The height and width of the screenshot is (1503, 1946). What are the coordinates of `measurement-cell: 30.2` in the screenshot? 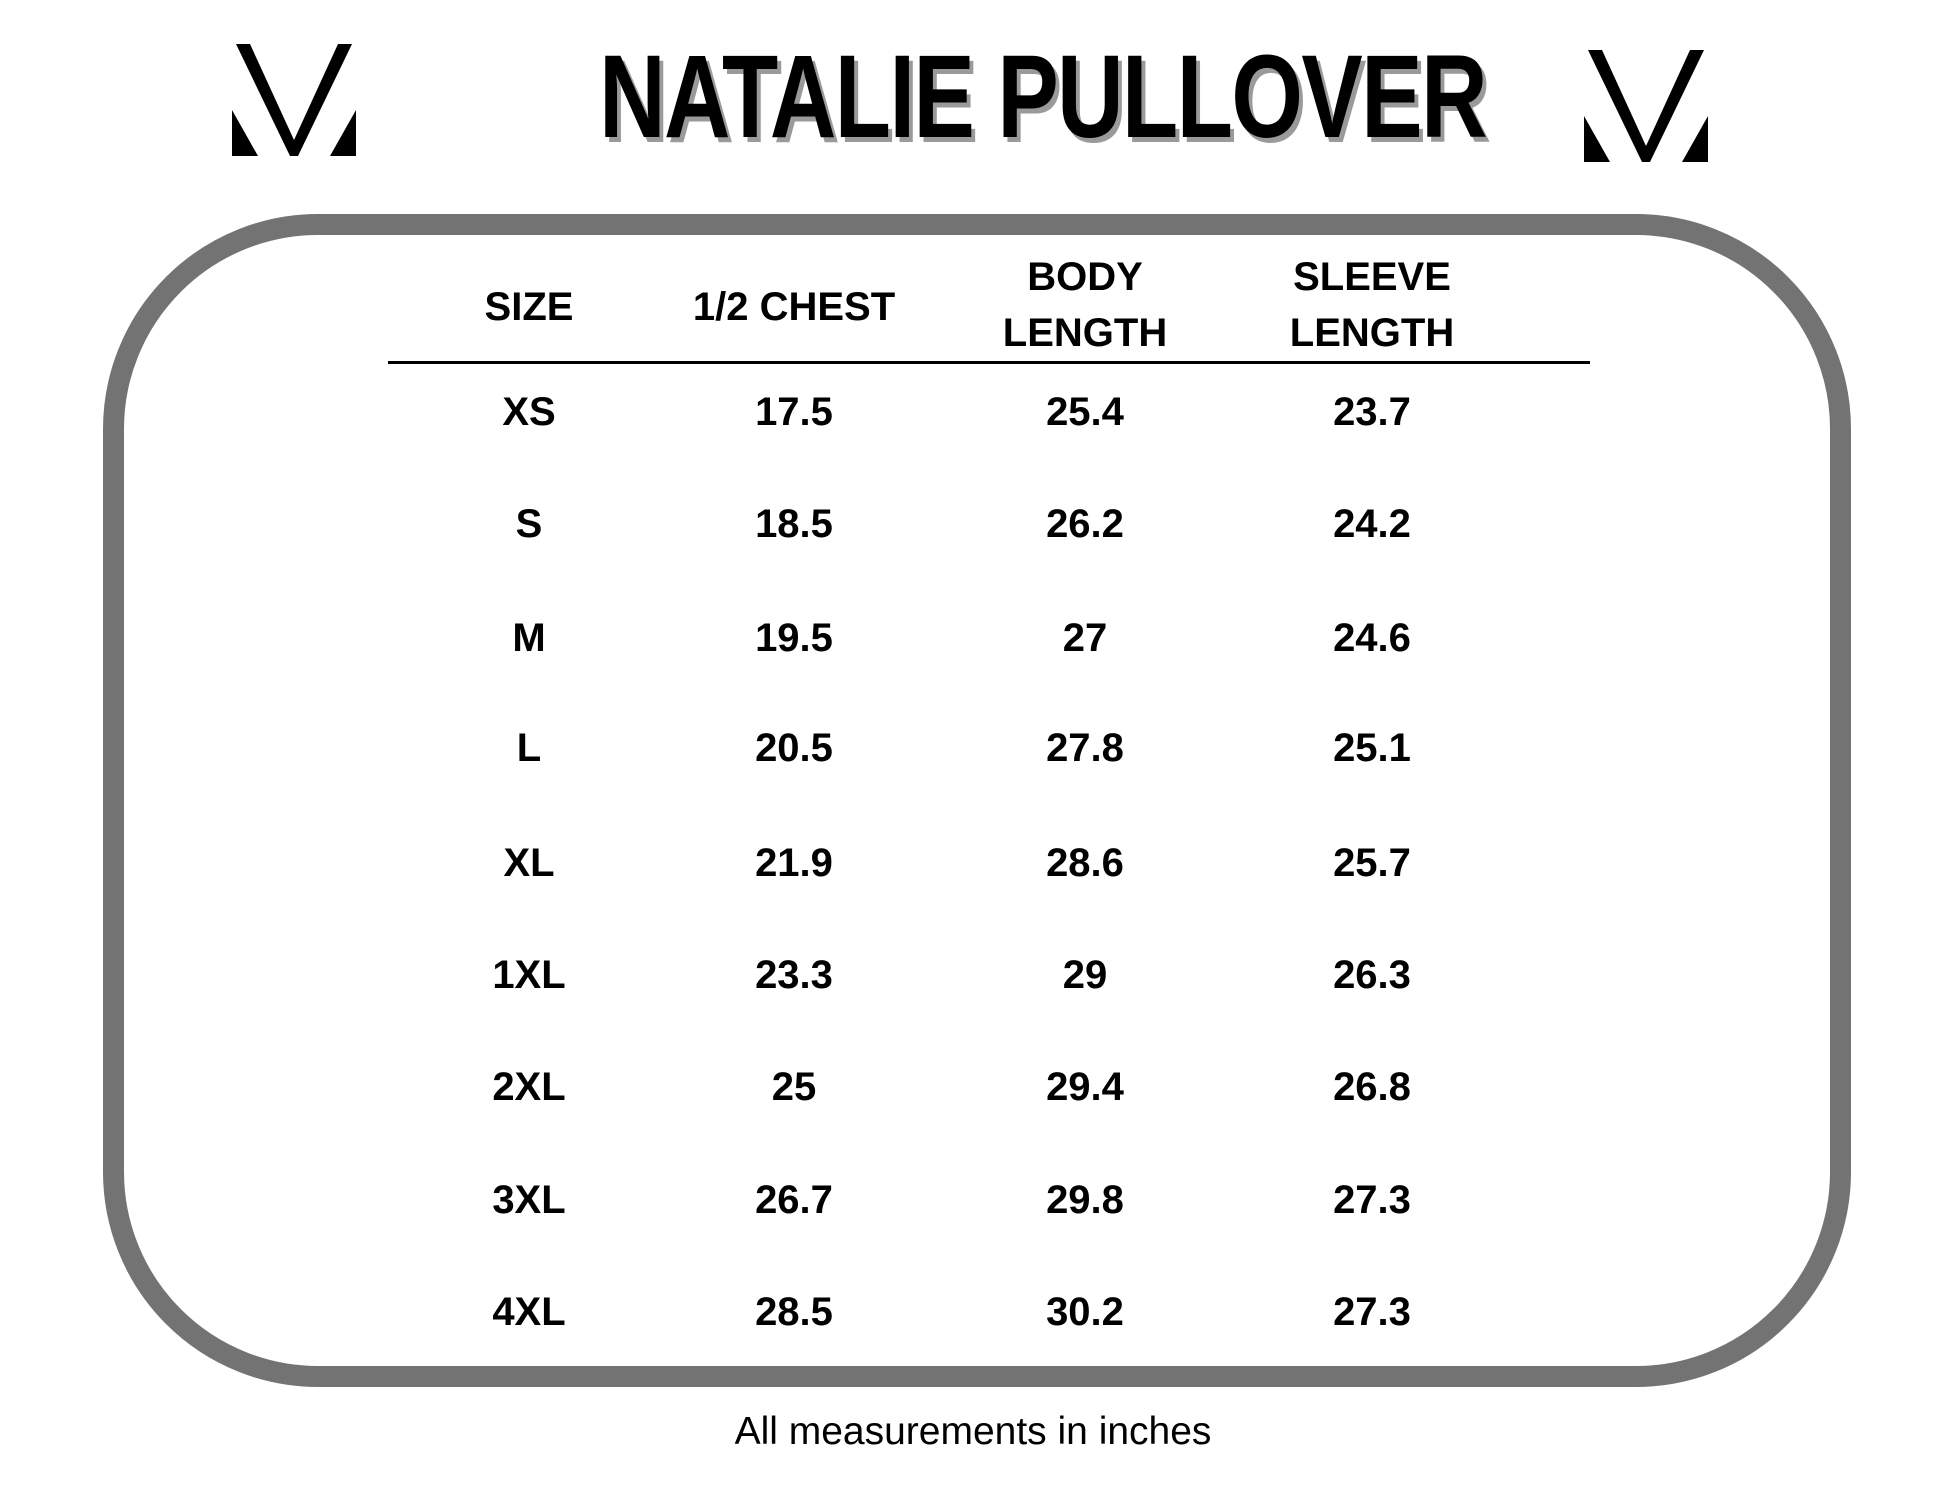 It's located at (1085, 1312).